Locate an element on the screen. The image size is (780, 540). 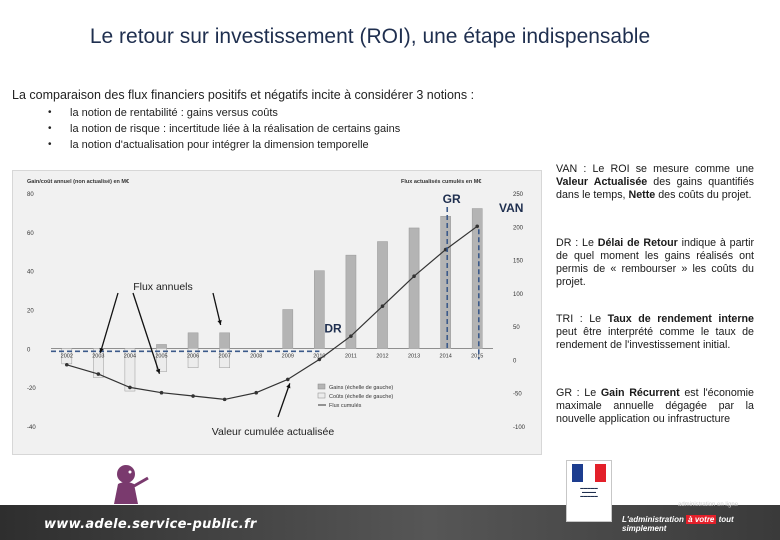
chart-right-title: Flux actualisés cumulés en M€ is located at coordinates (441, 182).